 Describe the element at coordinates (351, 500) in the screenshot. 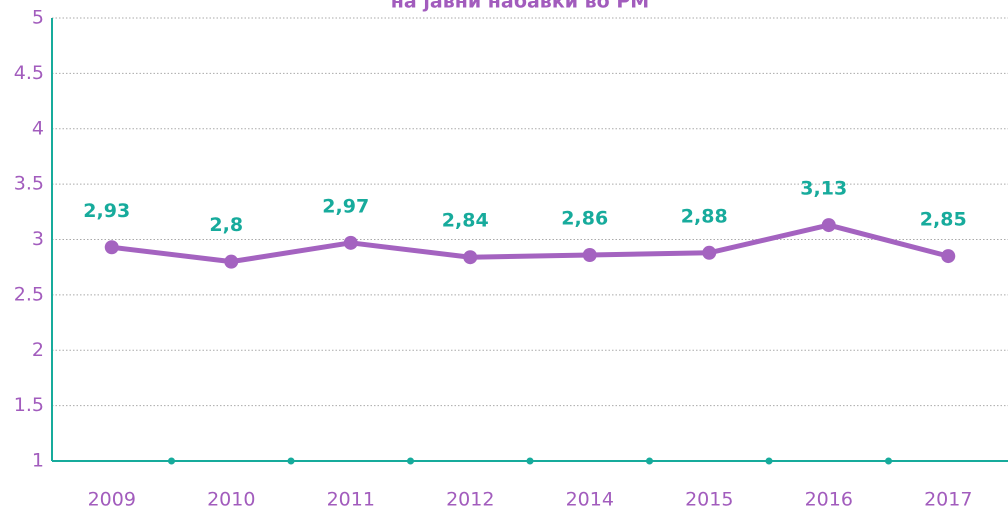

I see `x-tick-label: 2011` at that location.